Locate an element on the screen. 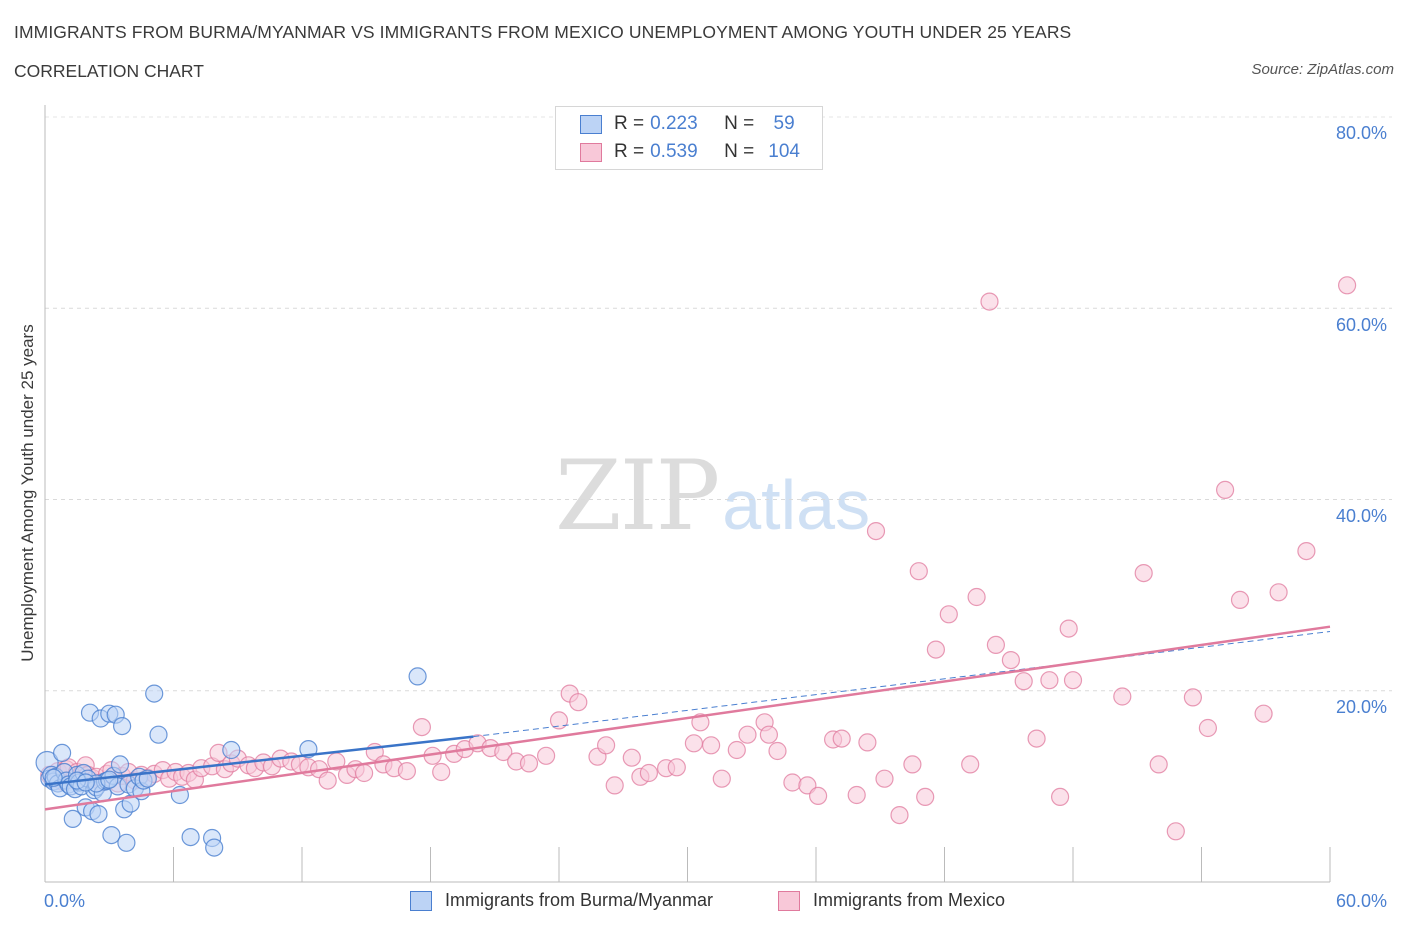 The image size is (1406, 930). chart-subtitle: CORRELATION CHART is located at coordinates (109, 71).